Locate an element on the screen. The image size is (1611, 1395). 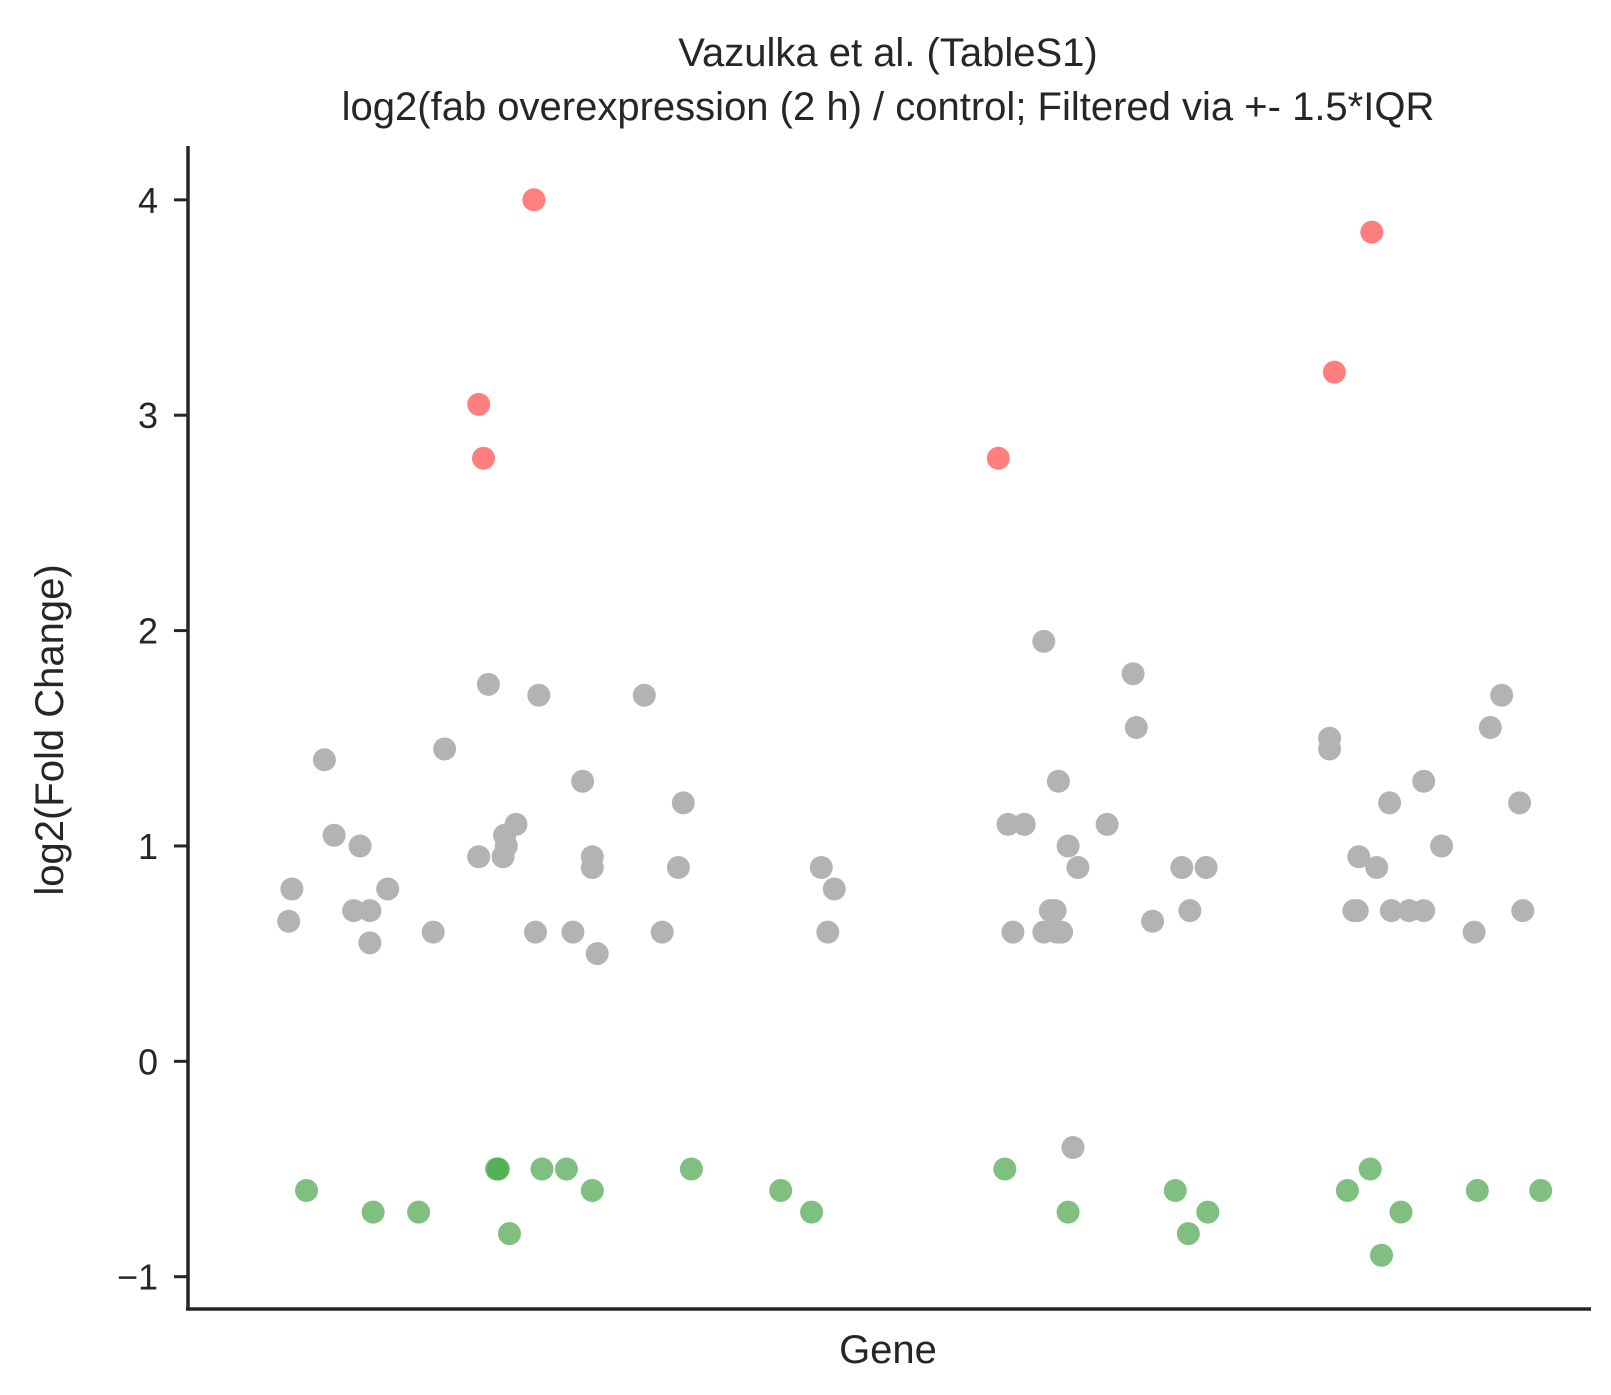
y-ticks: −1 0 1 2 3 4 is located at coordinates (152, 739).